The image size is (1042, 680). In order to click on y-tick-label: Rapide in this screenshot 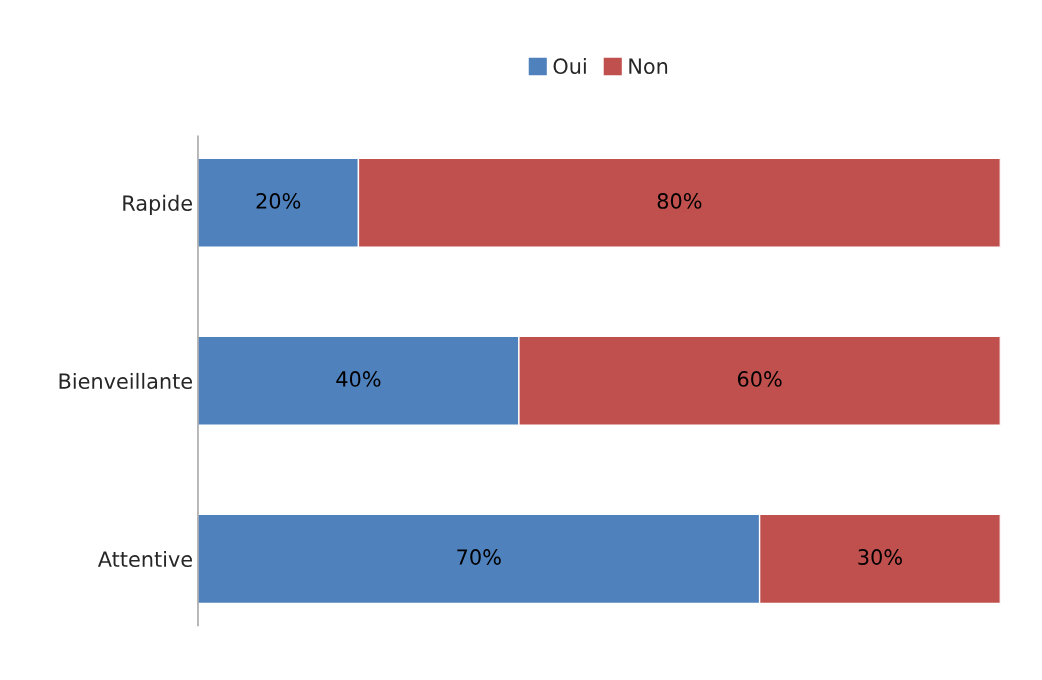, I will do `click(158, 205)`.